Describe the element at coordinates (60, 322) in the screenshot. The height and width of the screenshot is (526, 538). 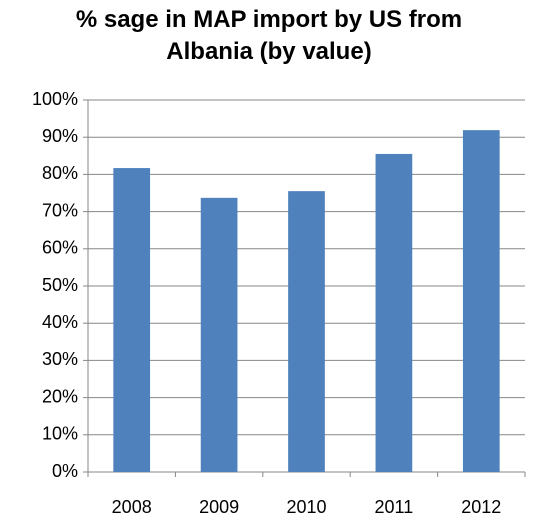
I see `y-tick-label: 40%` at that location.